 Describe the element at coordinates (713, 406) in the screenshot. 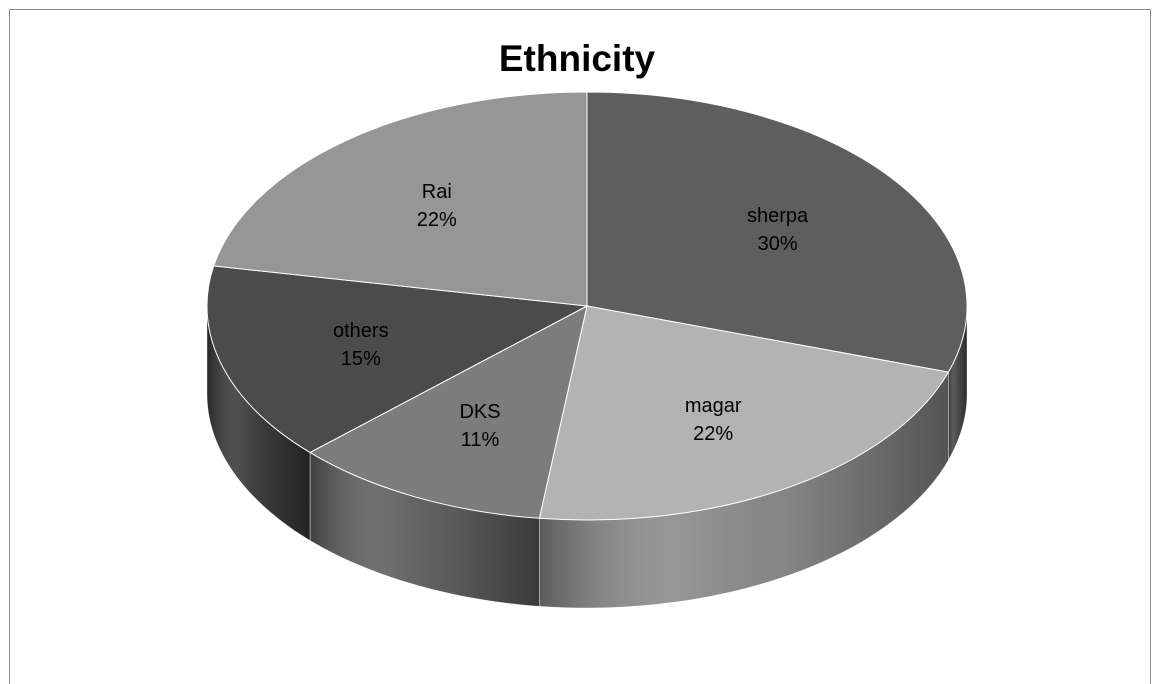

I see `slice-label-magar: magar` at that location.